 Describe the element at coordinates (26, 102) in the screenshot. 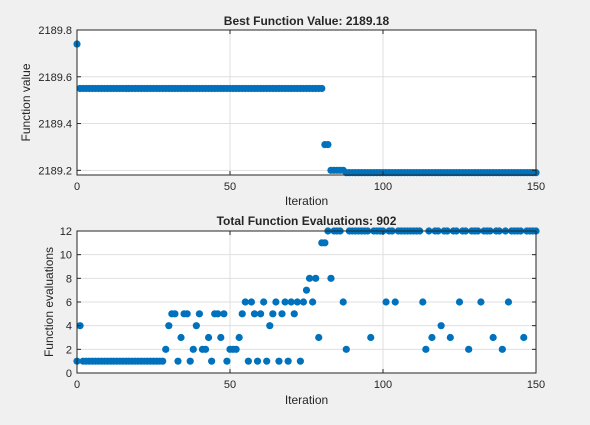

I see `y-axis-label: Function value` at that location.